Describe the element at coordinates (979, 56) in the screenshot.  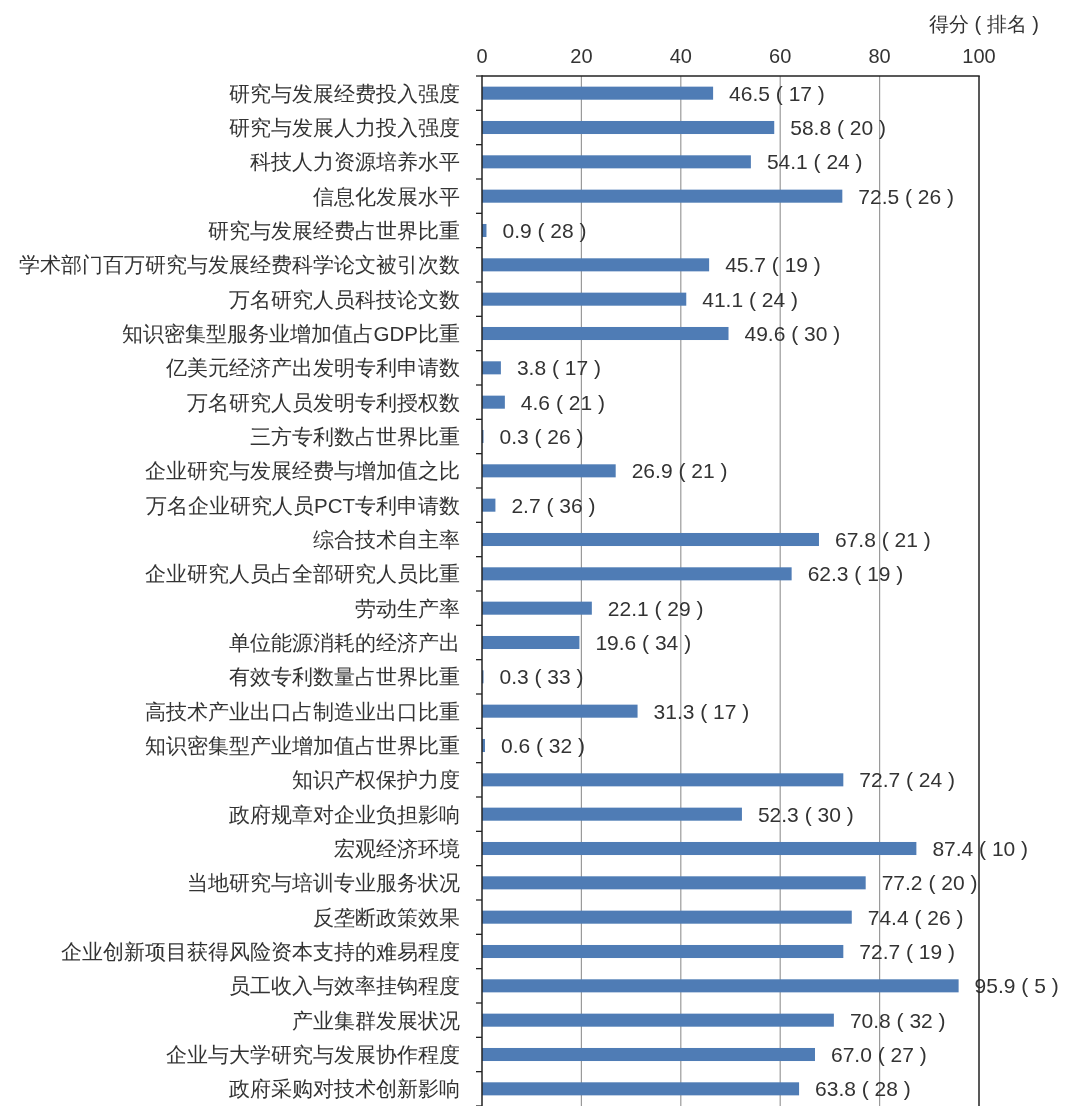
I see `x-tick-label: 100` at that location.